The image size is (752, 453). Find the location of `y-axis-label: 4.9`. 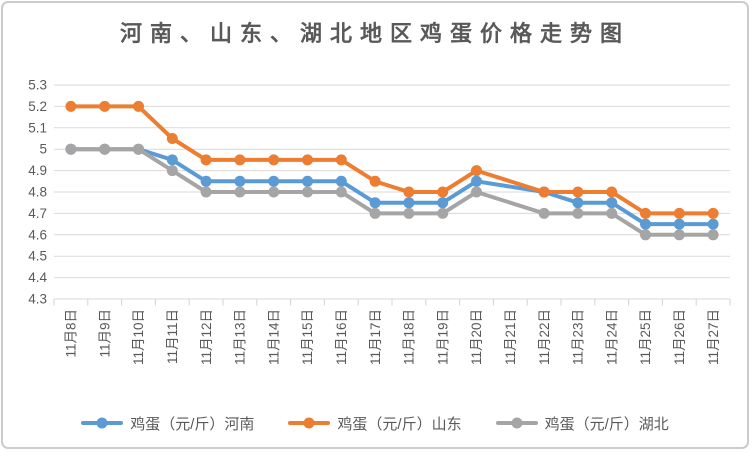

y-axis-label: 4.9 is located at coordinates (37, 170).